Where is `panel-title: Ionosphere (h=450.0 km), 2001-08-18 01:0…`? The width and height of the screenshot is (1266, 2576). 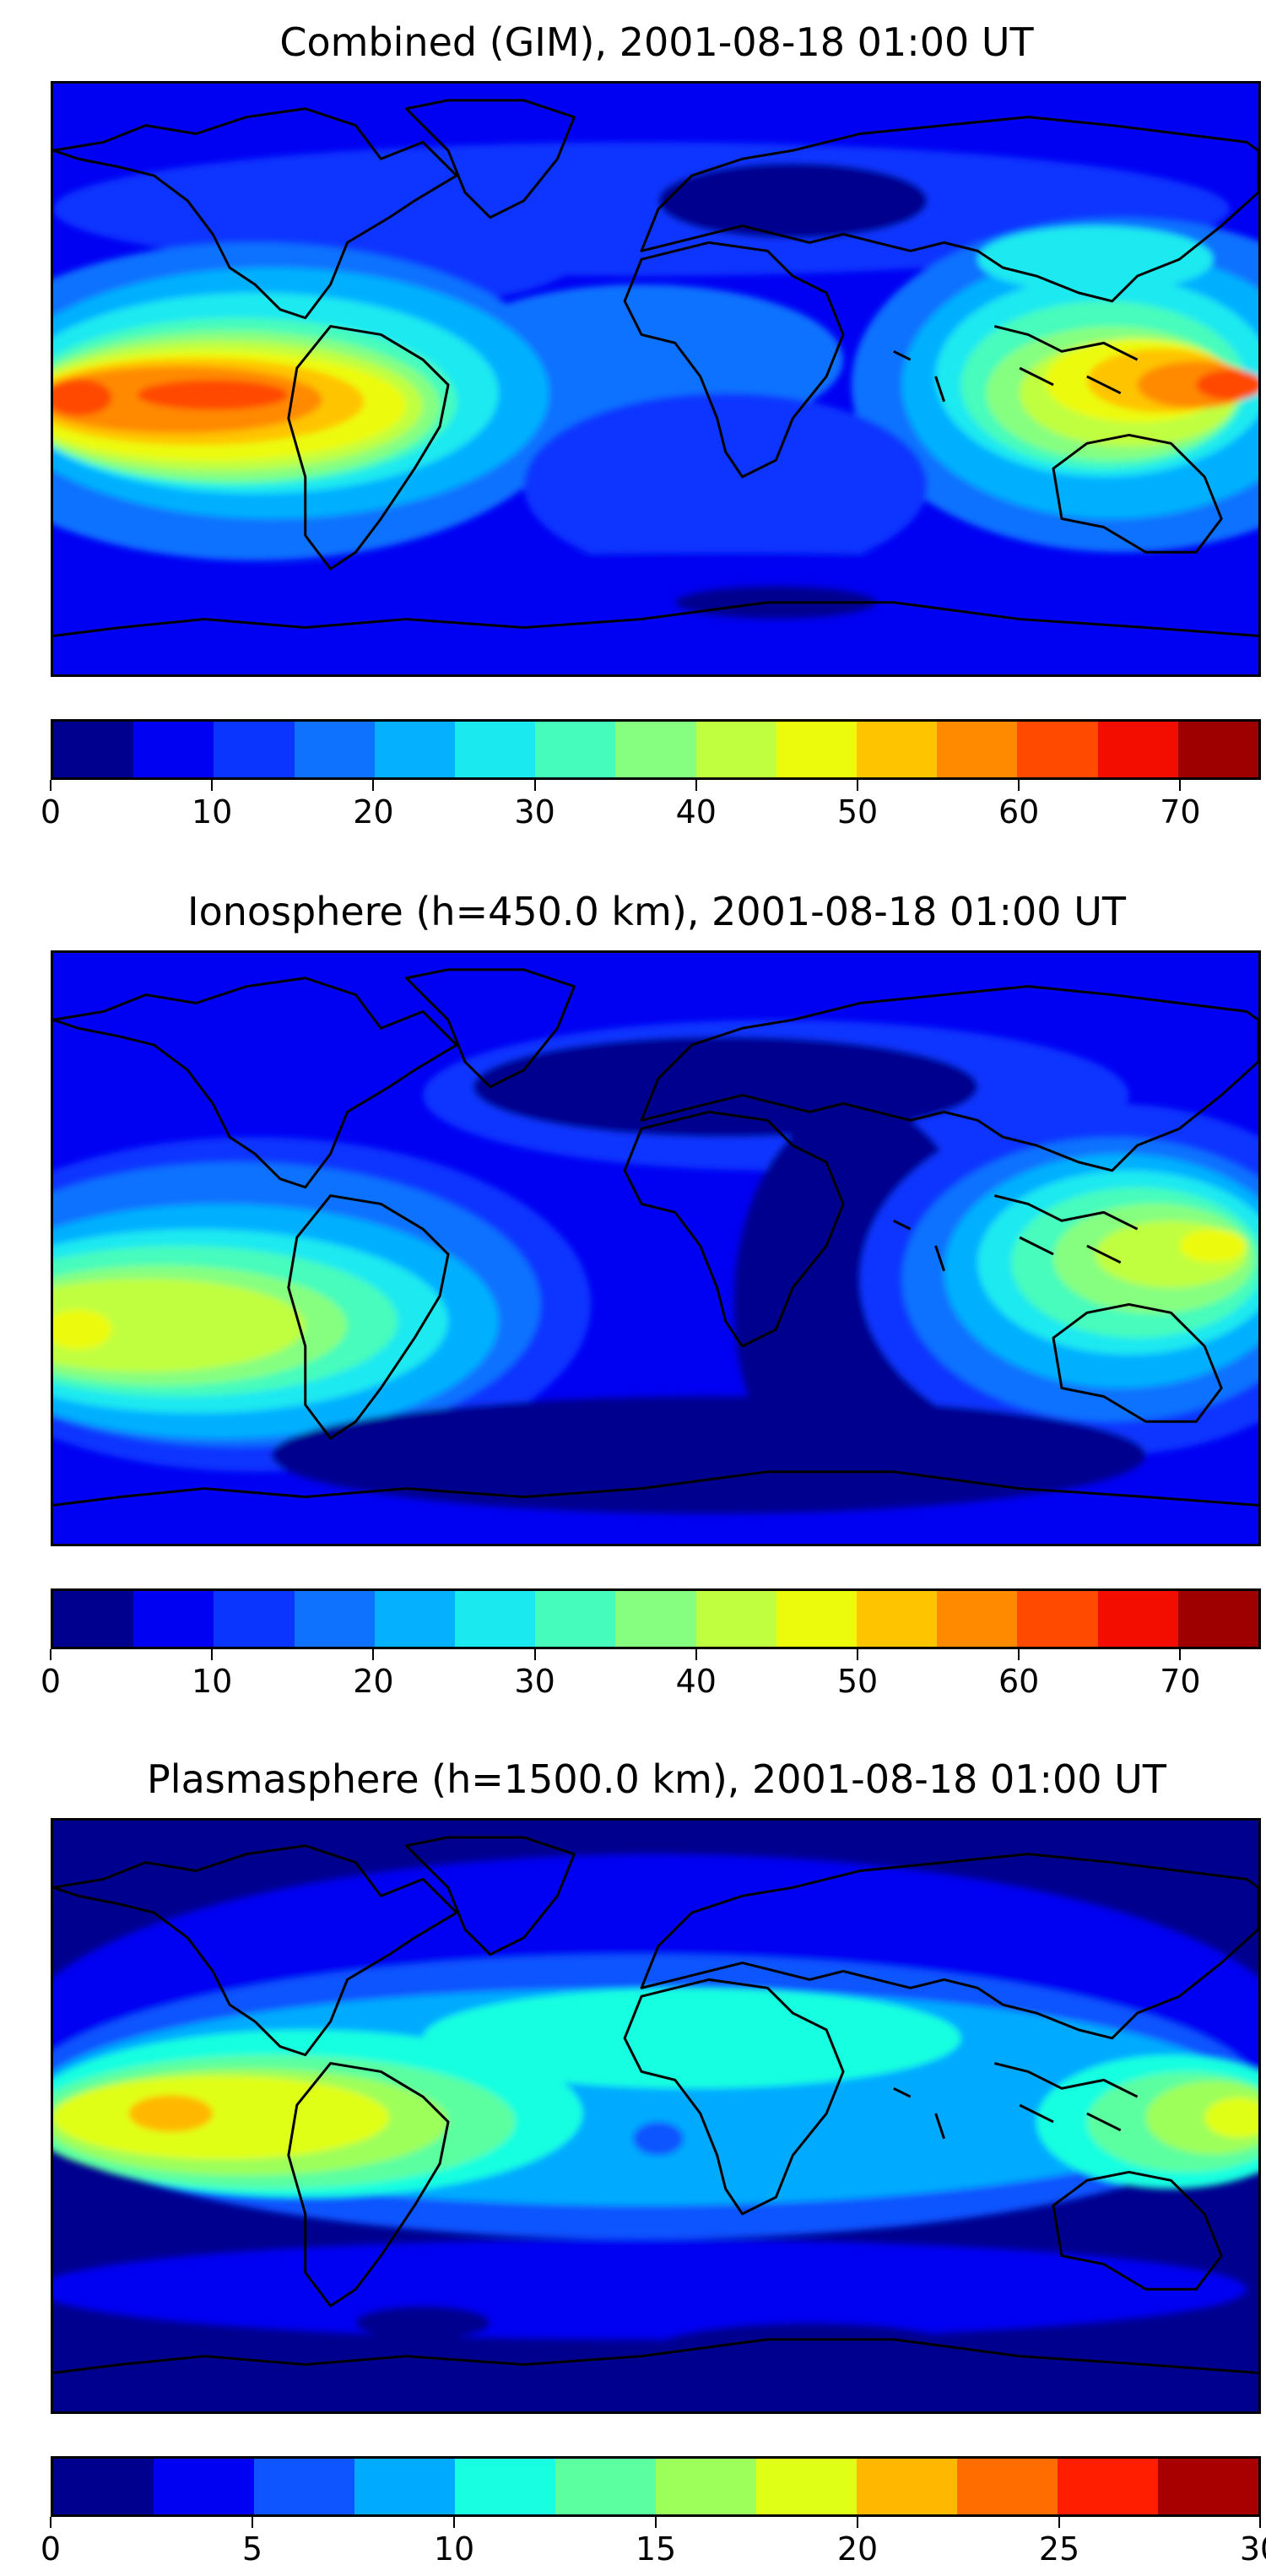
panel-title: Ionosphere (h=450.0 km), 2001-08-18 01:0… is located at coordinates (656, 912).